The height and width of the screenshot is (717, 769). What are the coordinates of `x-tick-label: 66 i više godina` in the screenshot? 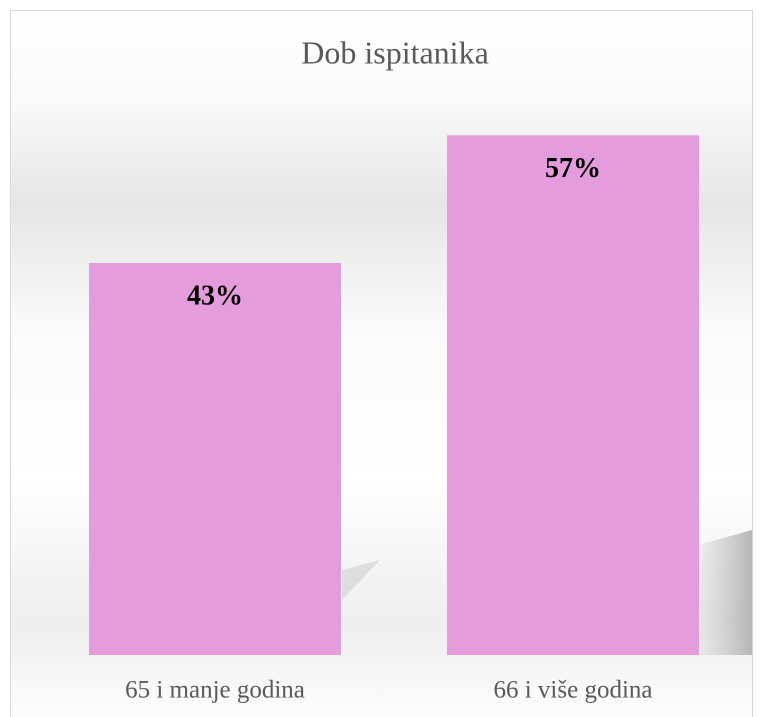 It's located at (572, 690).